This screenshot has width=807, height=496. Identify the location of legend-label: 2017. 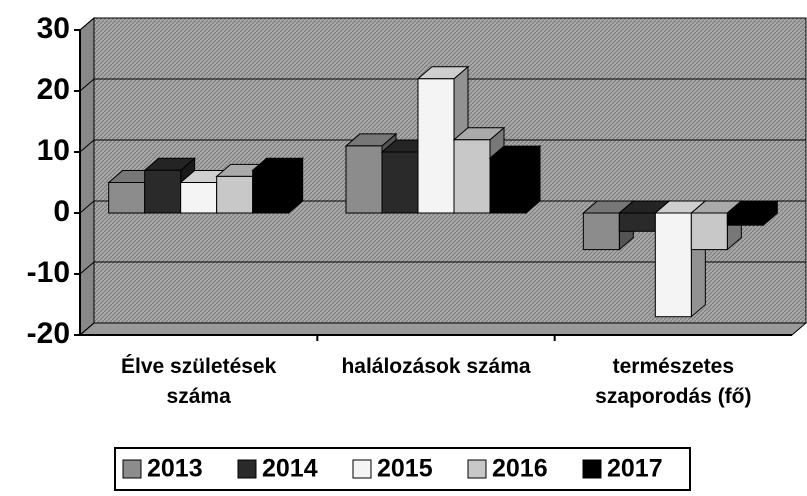
(635, 469).